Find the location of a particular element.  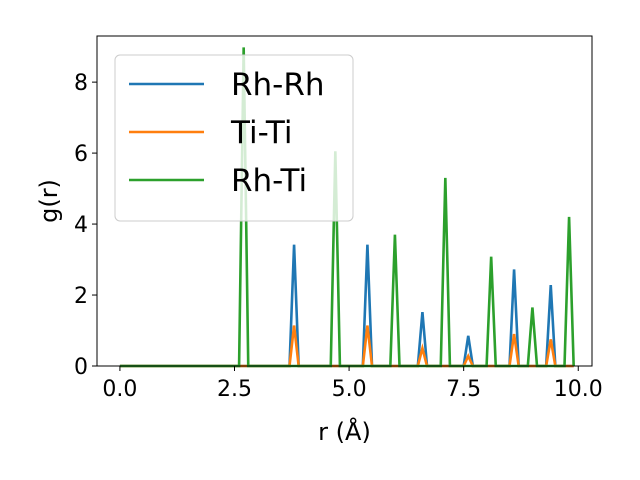

y-axis: 0 2 4 6 8 is located at coordinates (85, 225).